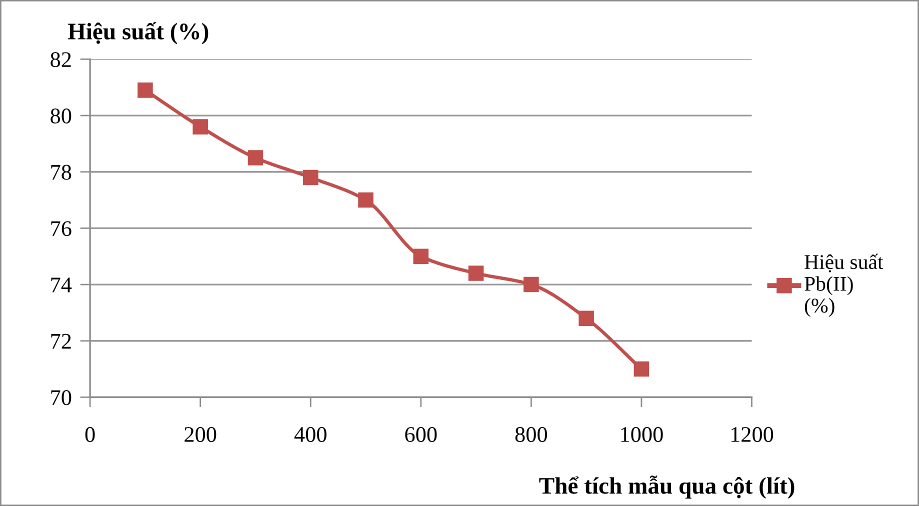  I want to click on y-tick-label: 70, so click(61, 398).